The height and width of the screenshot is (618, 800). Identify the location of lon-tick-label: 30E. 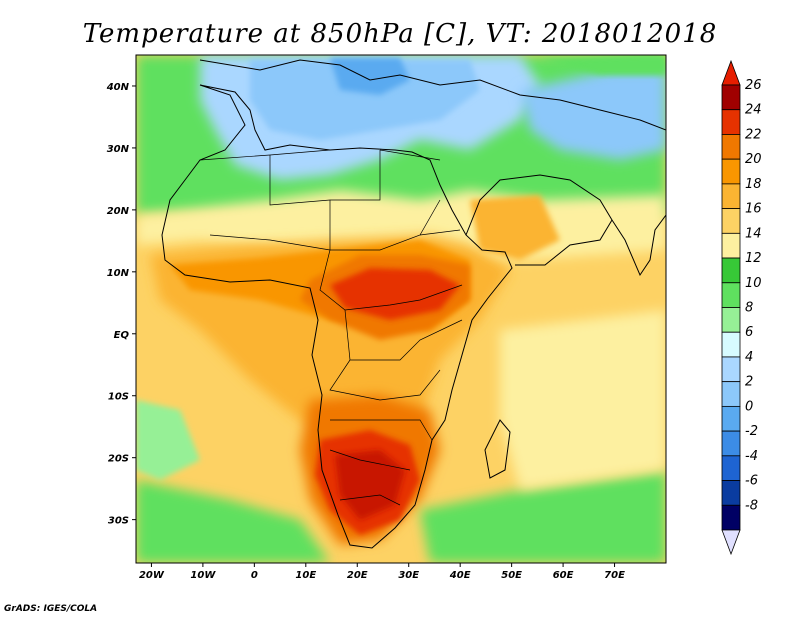
(408, 575).